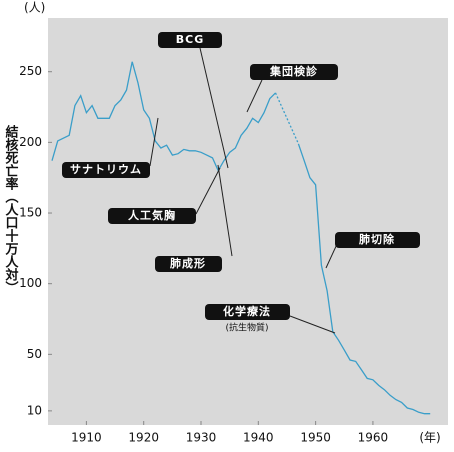 This screenshot has width=454, height=452. What do you see at coordinates (30, 213) in the screenshot?
I see `y-tick-label: 150` at bounding box center [30, 213].